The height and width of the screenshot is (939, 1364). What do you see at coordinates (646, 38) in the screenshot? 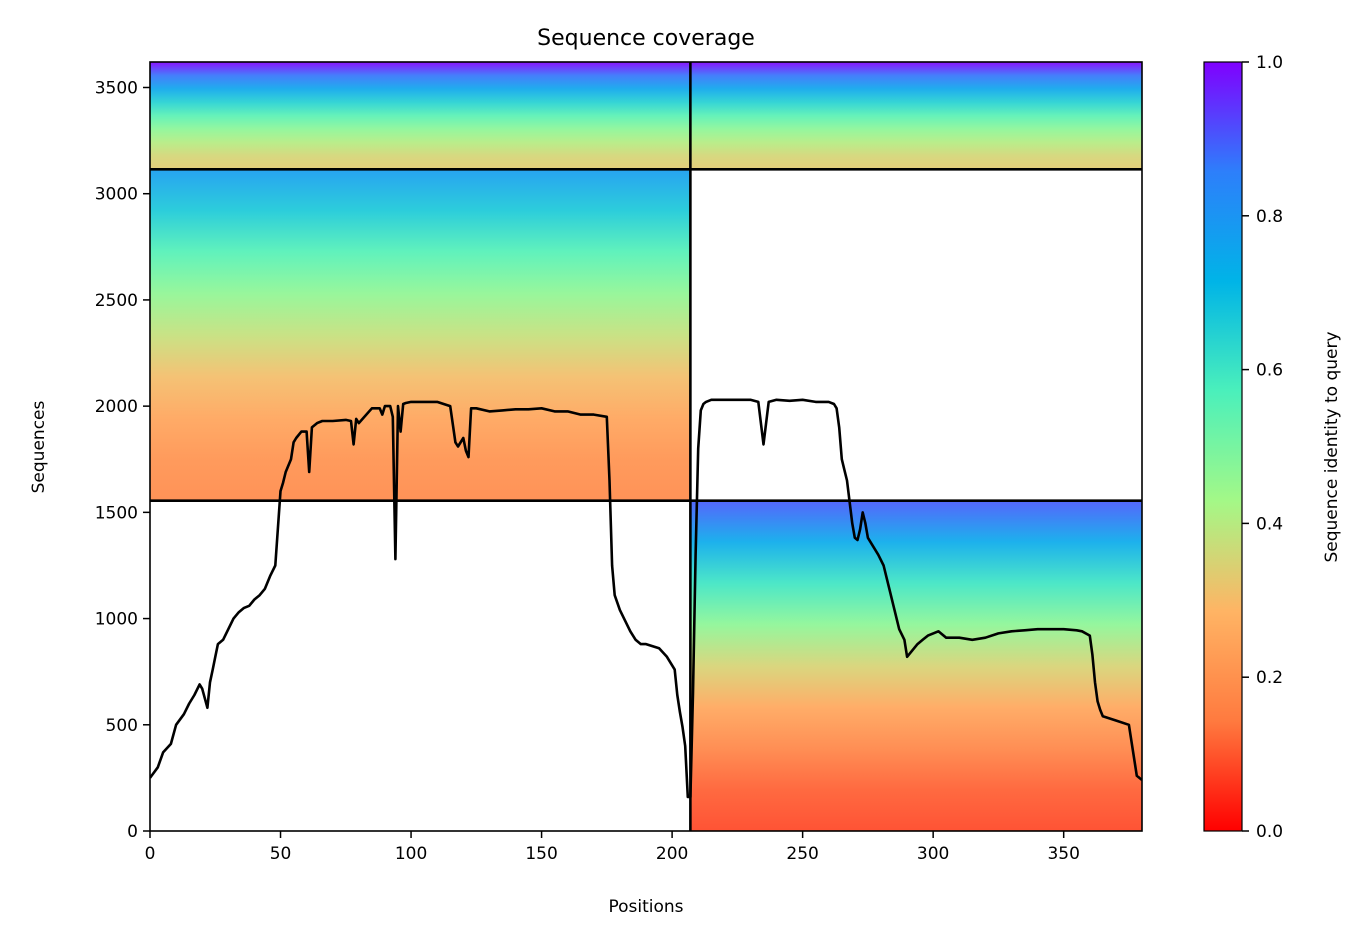
I see `chart-title: Sequence coverage` at bounding box center [646, 38].